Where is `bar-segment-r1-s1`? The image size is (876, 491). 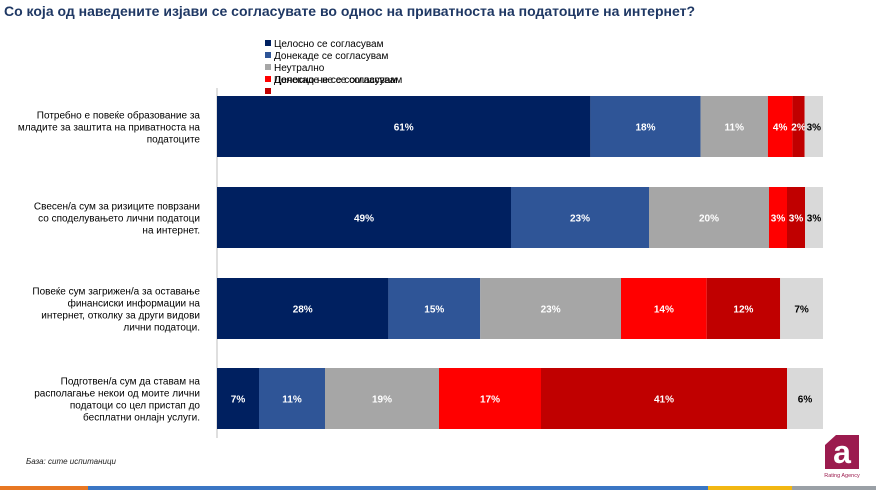 bar-segment-r1-s1 is located at coordinates (404, 126).